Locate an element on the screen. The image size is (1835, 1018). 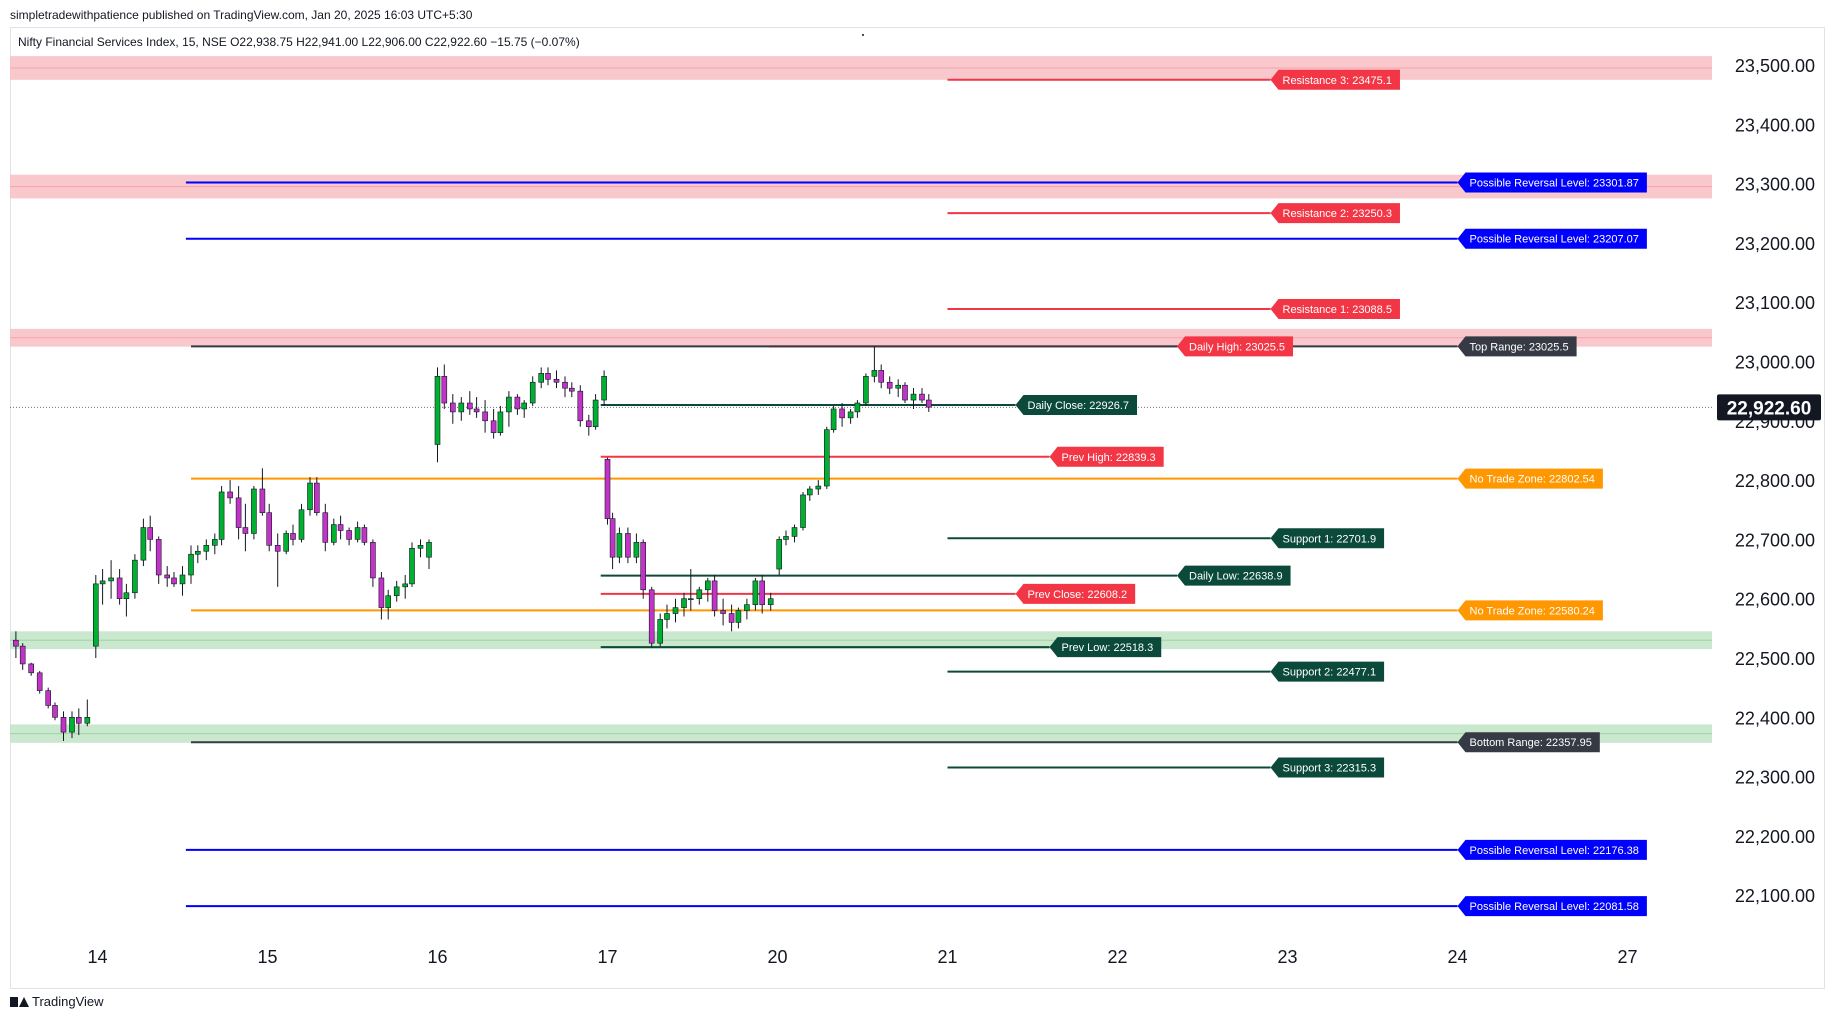
level-label-text: Resistance 2: 23250.3 is located at coordinates (1337, 214).